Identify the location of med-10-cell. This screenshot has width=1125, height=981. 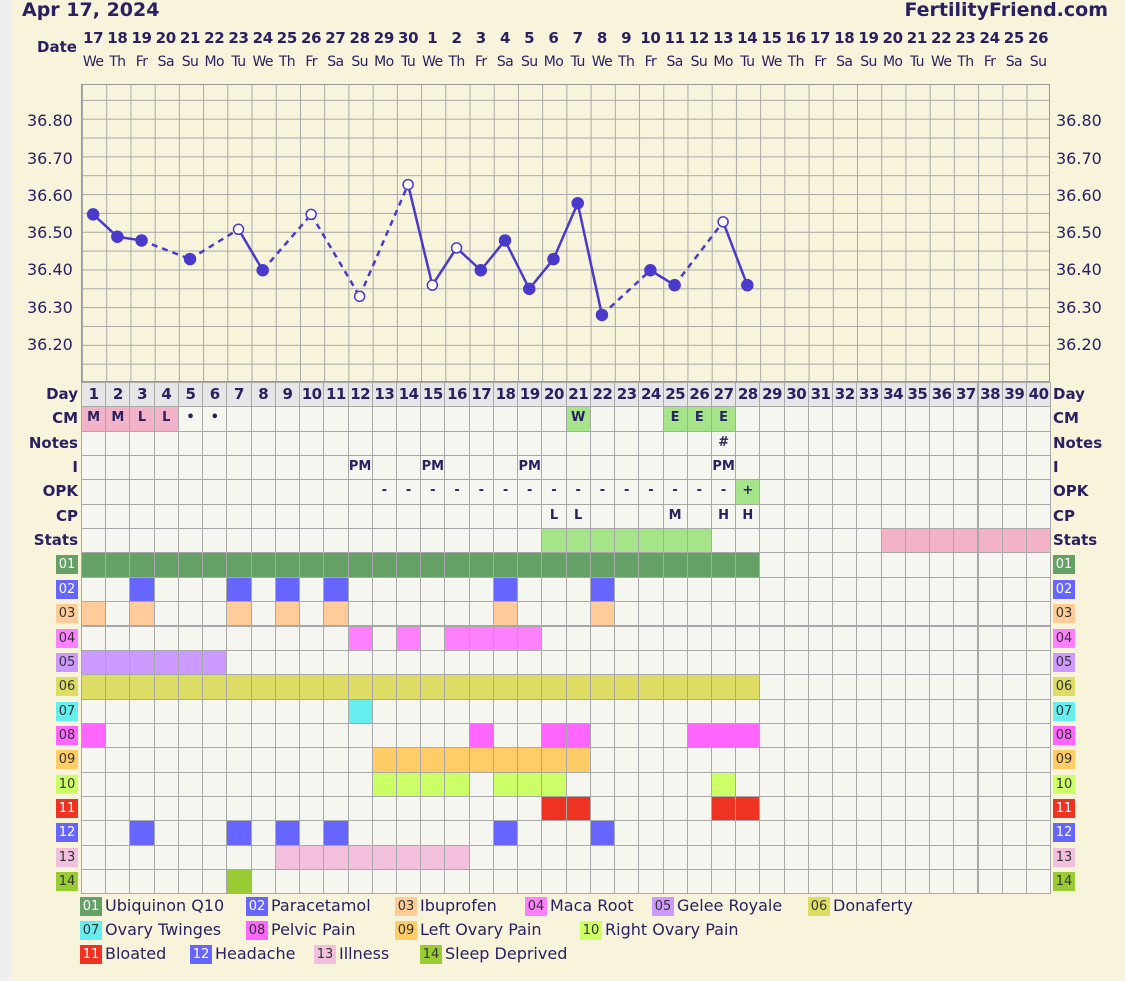
(457, 784).